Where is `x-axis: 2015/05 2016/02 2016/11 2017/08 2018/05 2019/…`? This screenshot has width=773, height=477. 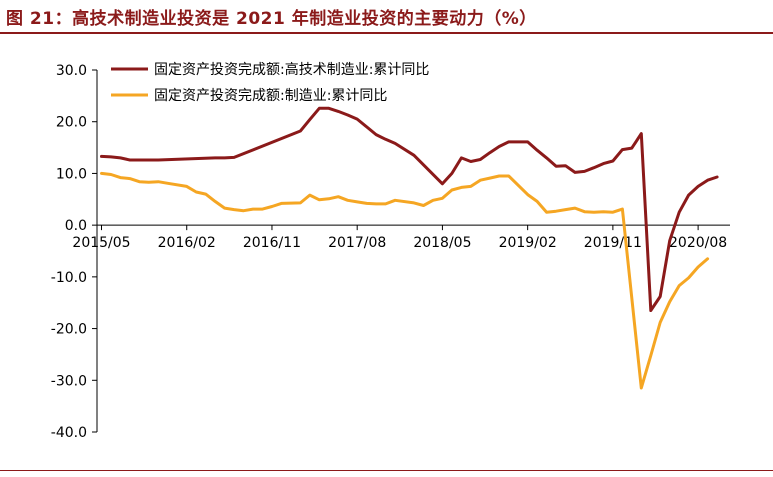 x-axis: 2015/05 2016/02 2016/11 2017/08 2018/05 2019/… is located at coordinates (401, 237).